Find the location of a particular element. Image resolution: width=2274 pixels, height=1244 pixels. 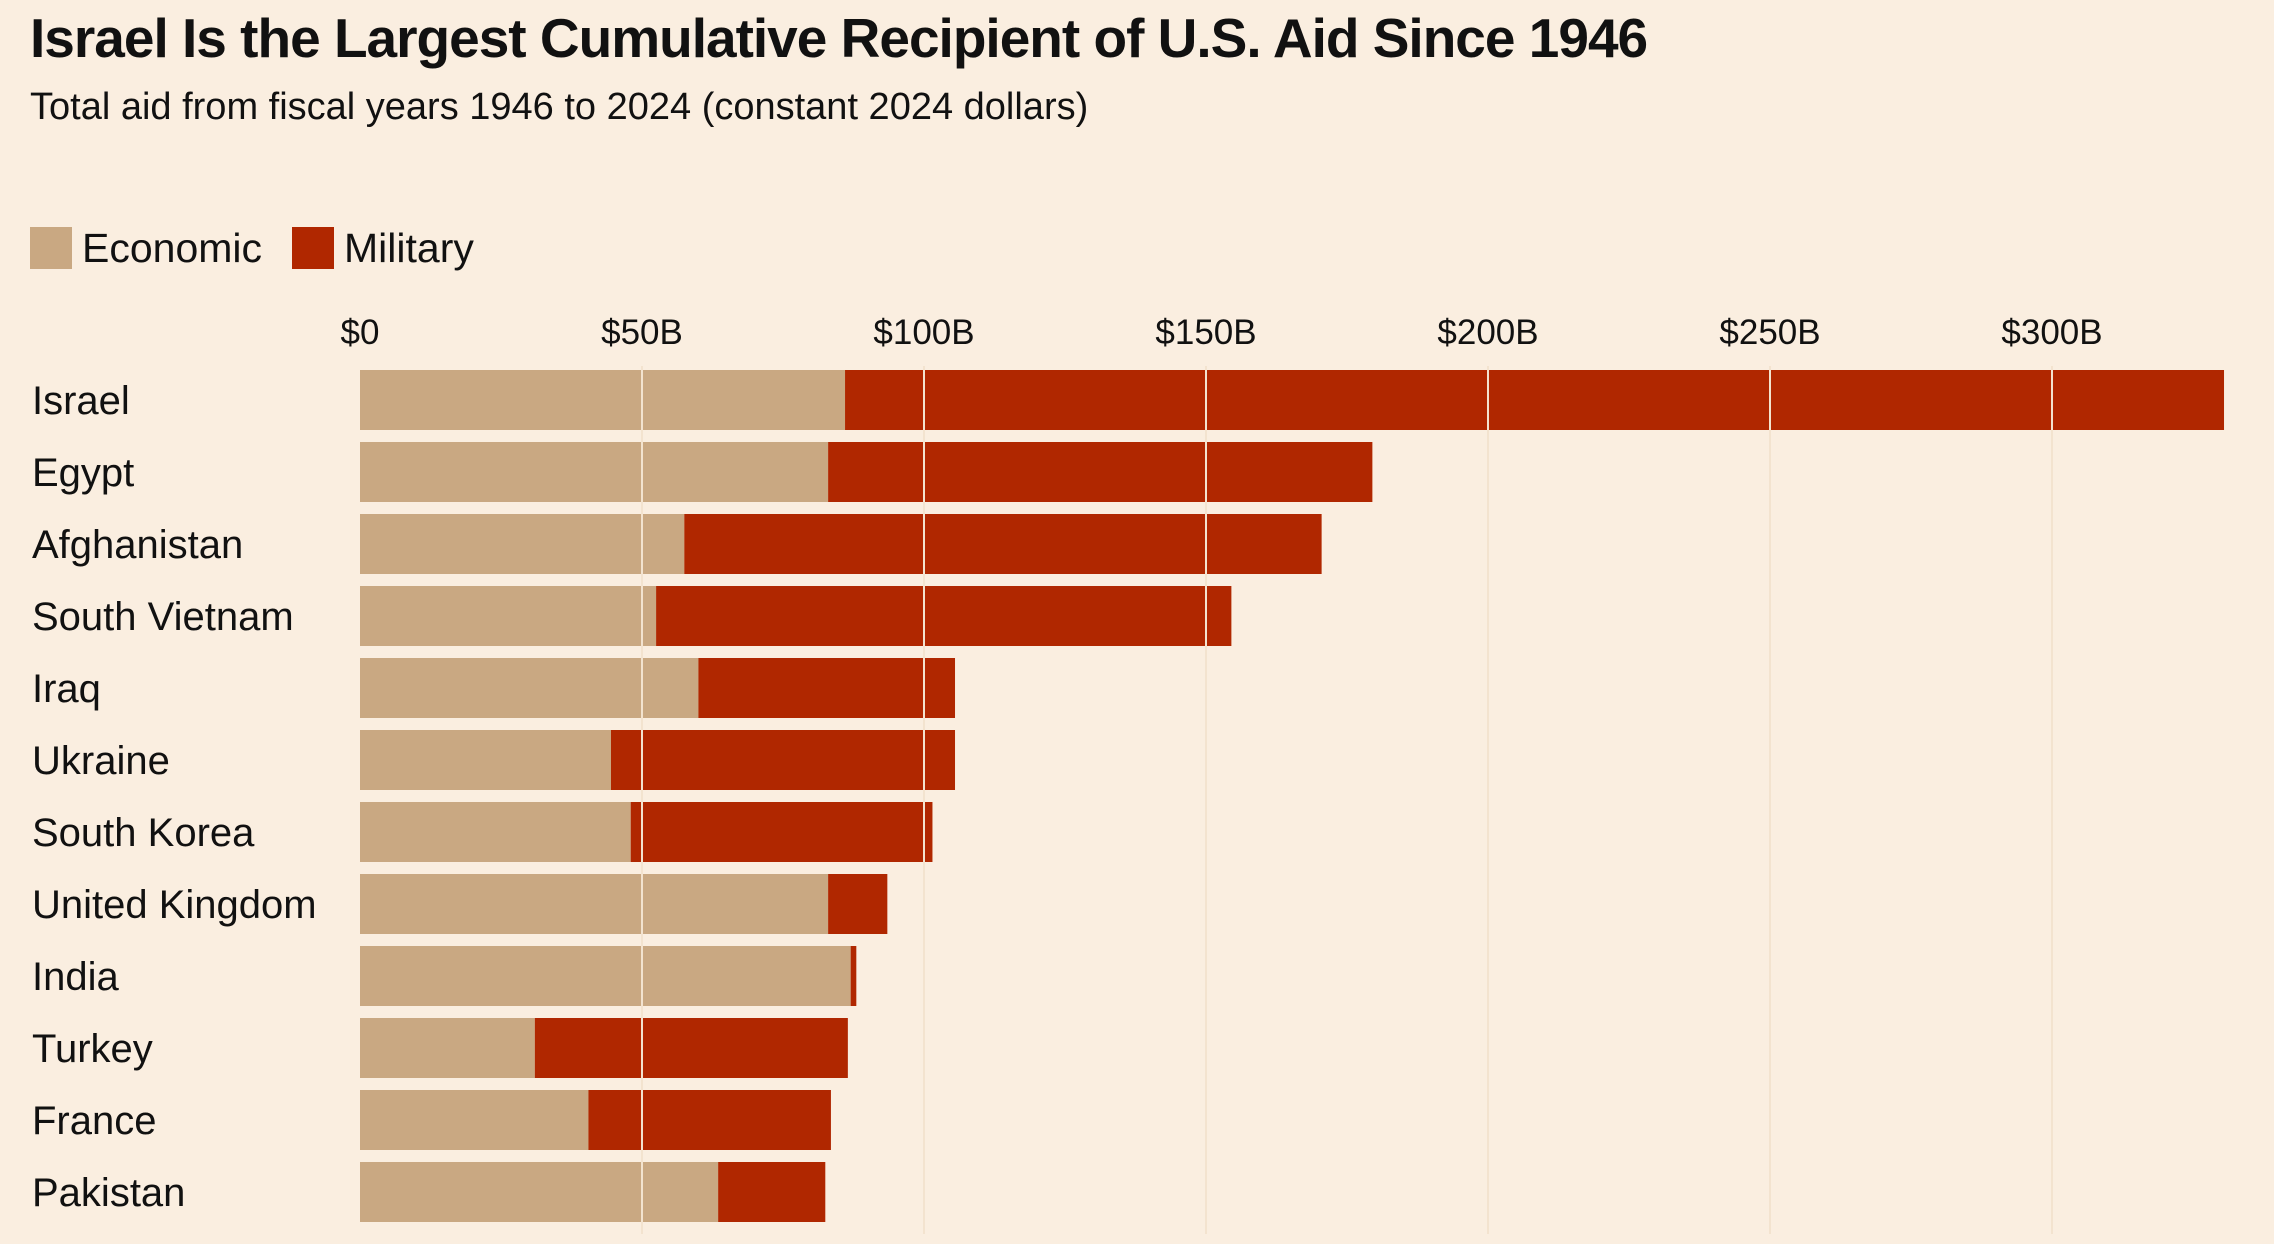

category-label-india: India is located at coordinates (75, 977).